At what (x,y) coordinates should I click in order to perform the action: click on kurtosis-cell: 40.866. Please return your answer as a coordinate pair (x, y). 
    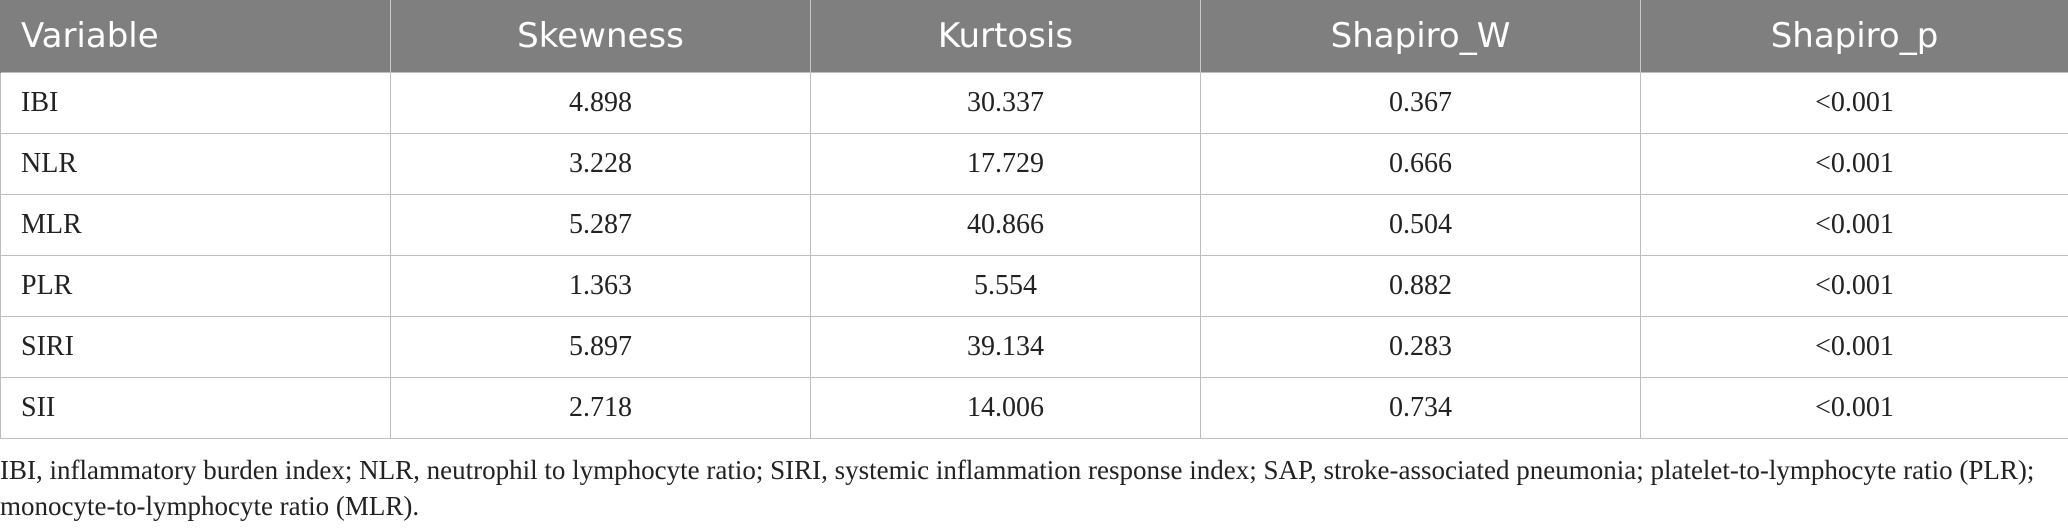
    Looking at the image, I should click on (1005, 225).